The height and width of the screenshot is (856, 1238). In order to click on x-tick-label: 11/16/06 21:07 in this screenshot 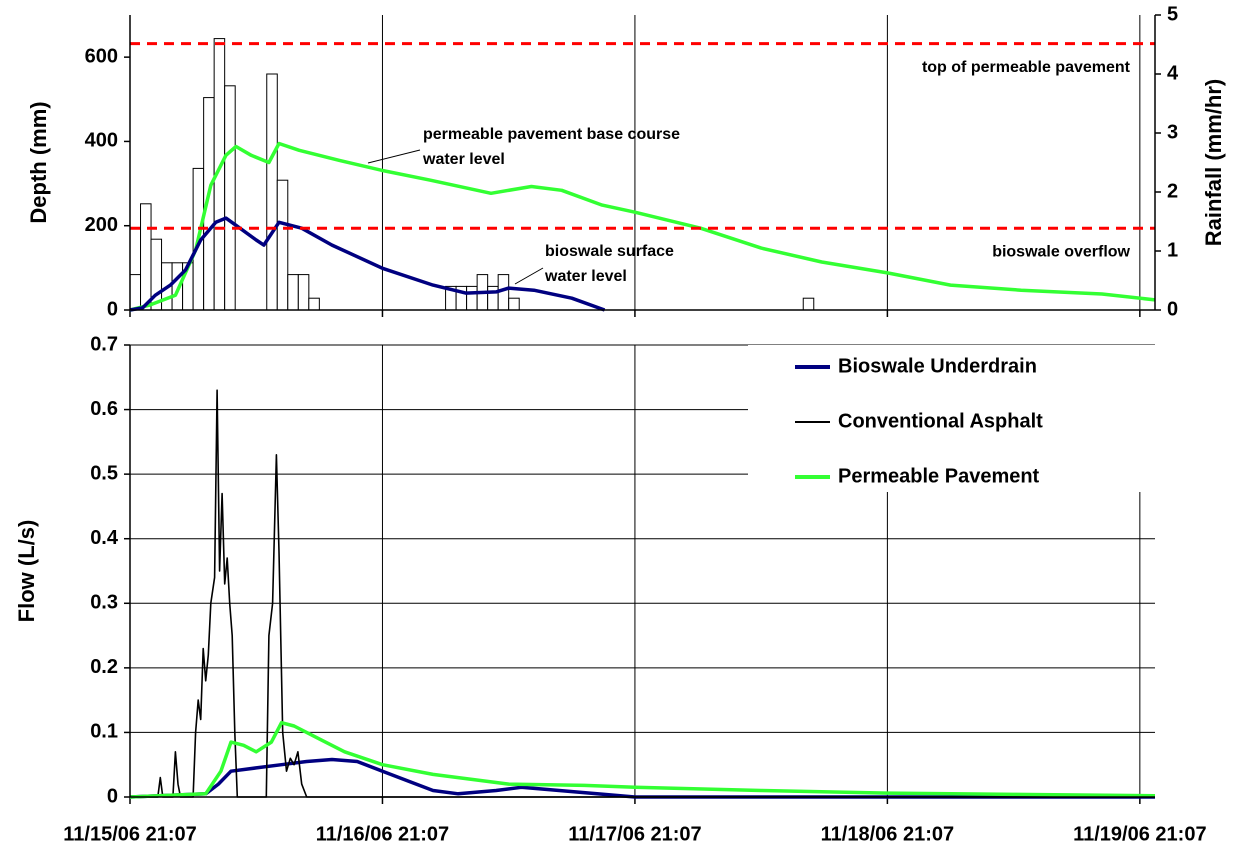, I will do `click(382, 834)`.